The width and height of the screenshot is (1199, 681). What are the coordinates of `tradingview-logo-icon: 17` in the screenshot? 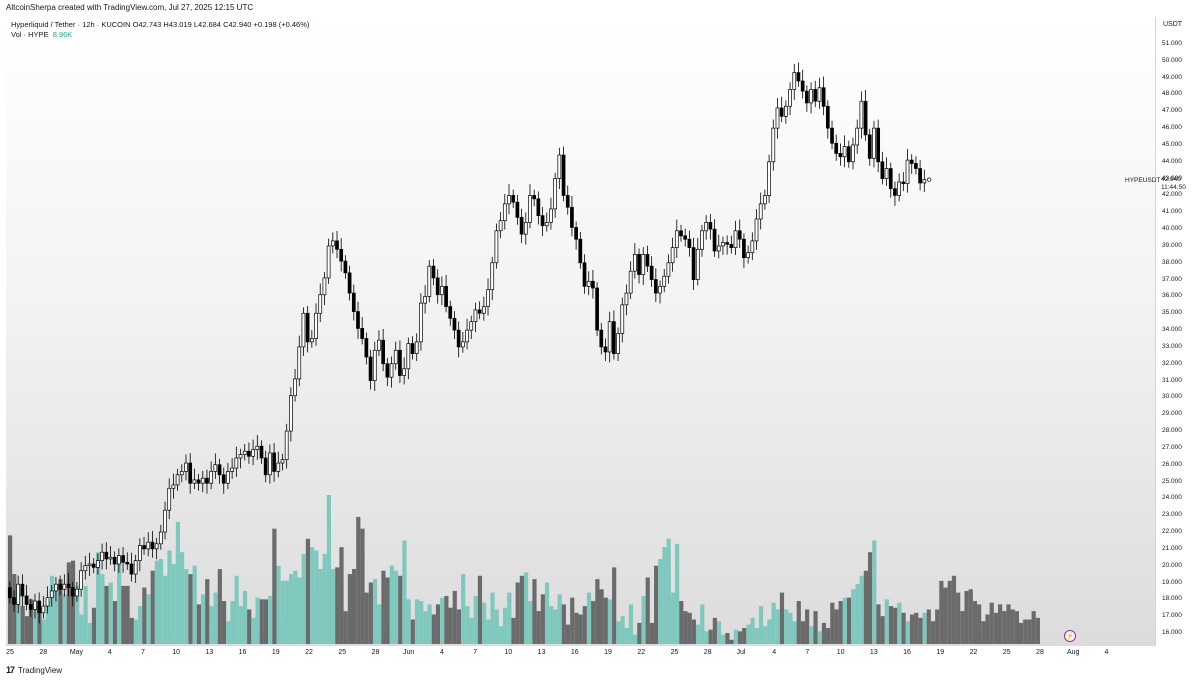 It's located at (10, 670).